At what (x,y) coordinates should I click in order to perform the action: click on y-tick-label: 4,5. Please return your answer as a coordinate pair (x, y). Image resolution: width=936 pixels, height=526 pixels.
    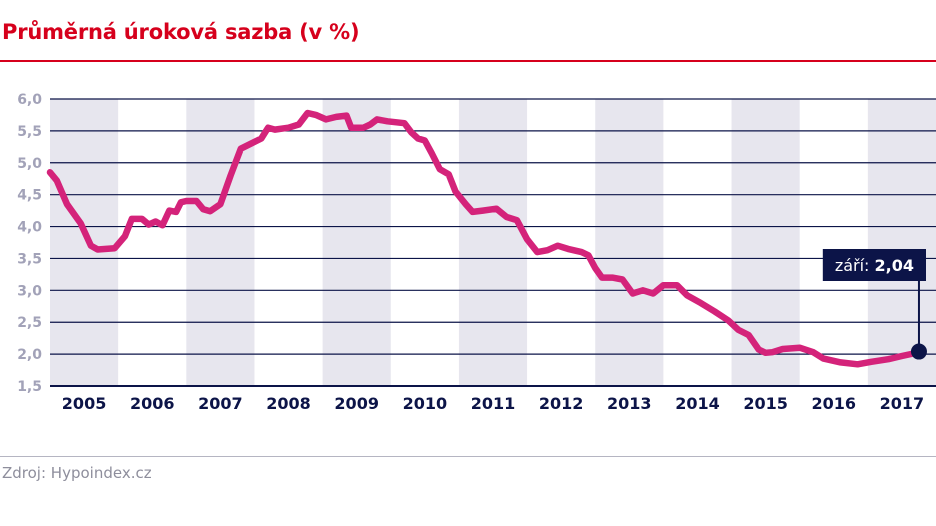
    Looking at the image, I should click on (29, 196).